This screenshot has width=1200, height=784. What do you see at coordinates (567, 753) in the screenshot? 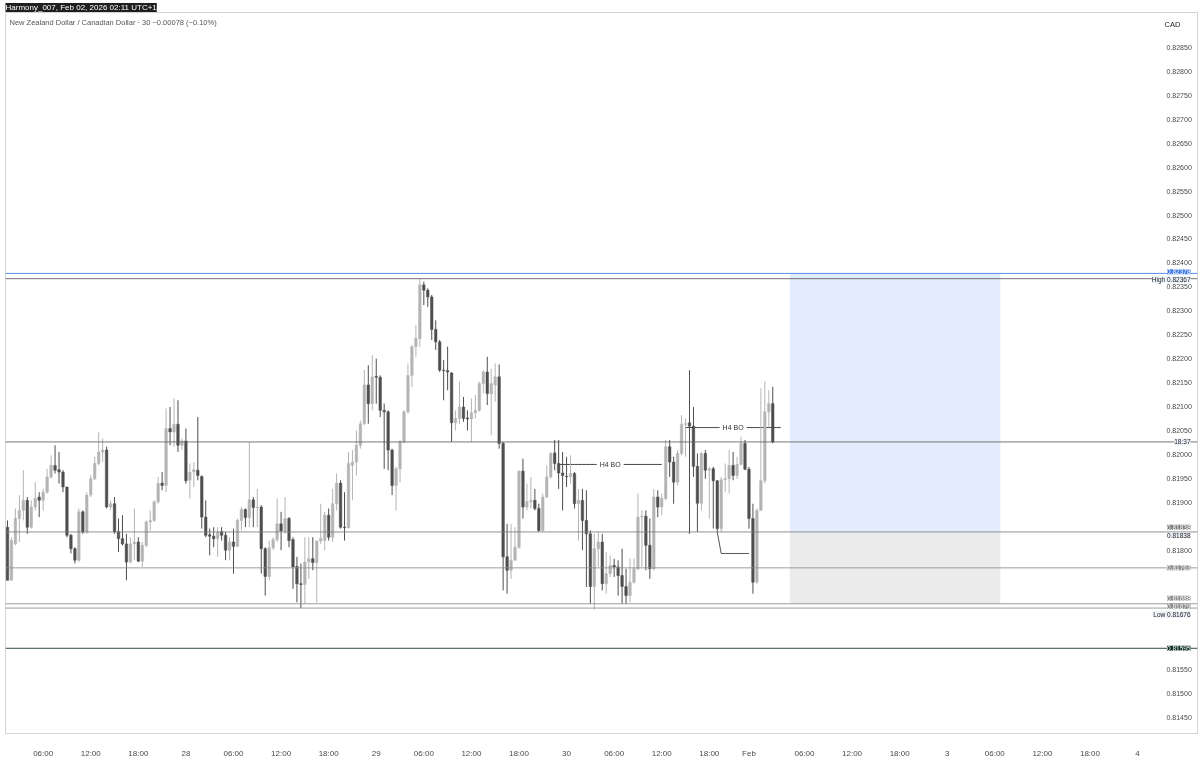
I see `x-tick-label: 30` at bounding box center [567, 753].